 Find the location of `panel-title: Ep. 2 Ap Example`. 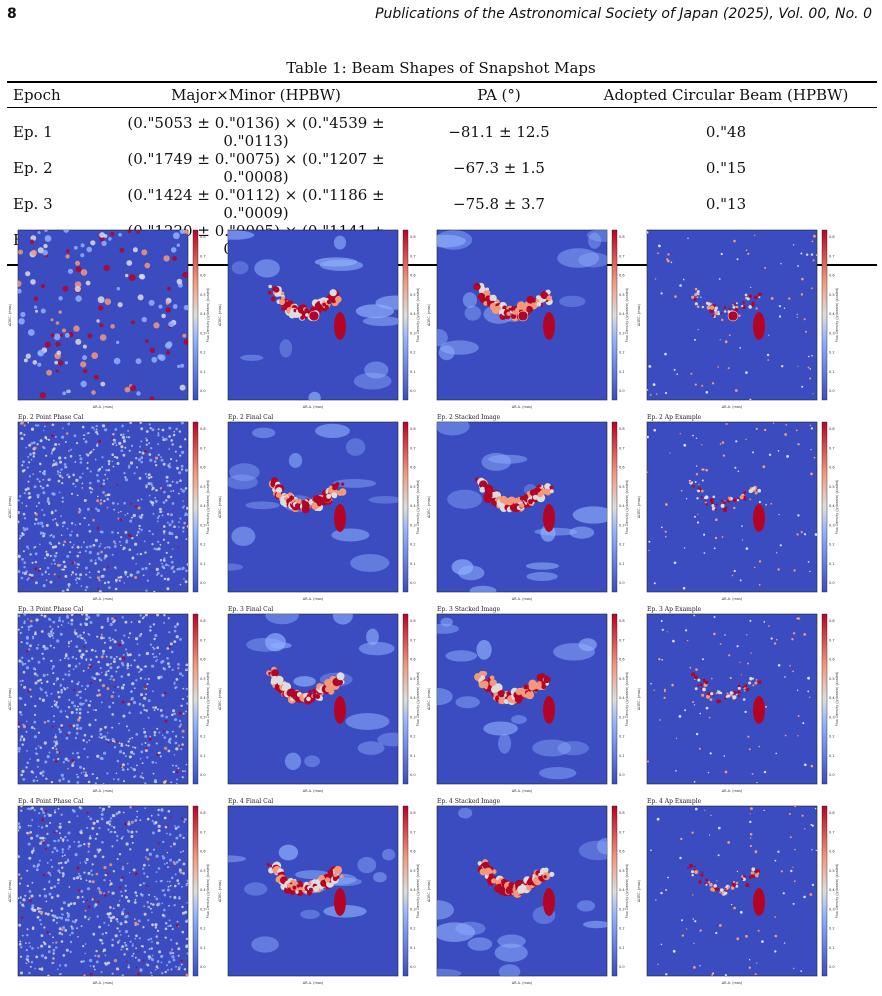

panel-title: Ep. 2 Ap Example is located at coordinates (674, 417).